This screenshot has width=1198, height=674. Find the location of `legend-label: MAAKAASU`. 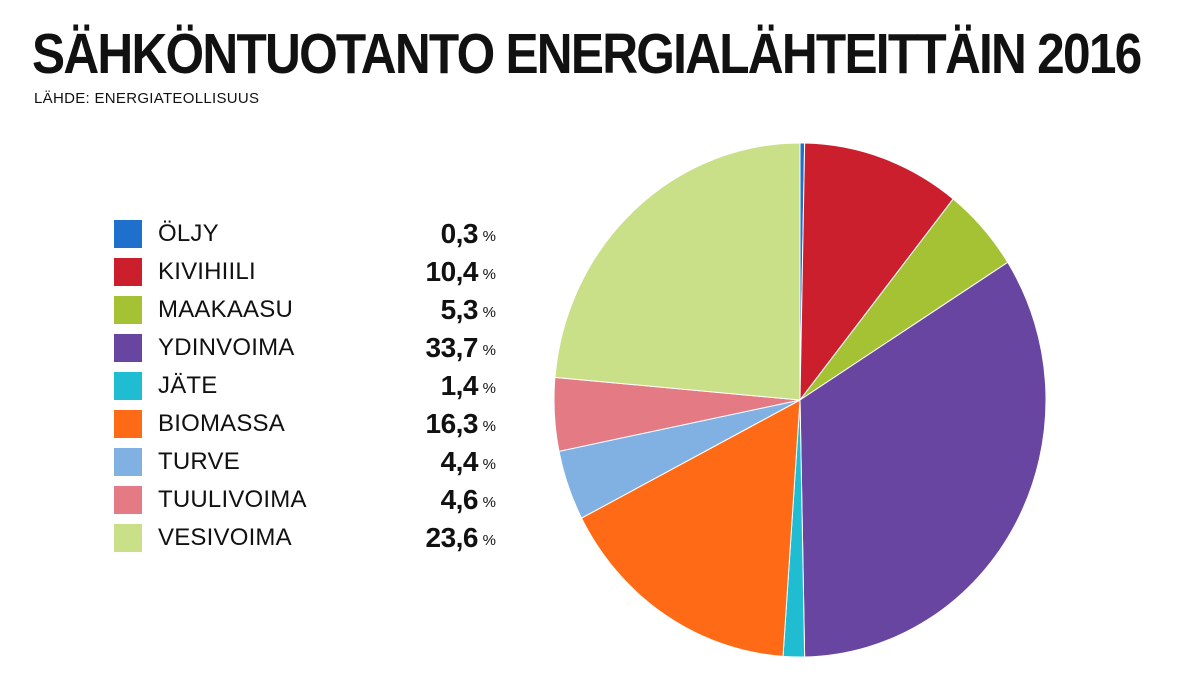

legend-label: MAAKAASU is located at coordinates (225, 309).